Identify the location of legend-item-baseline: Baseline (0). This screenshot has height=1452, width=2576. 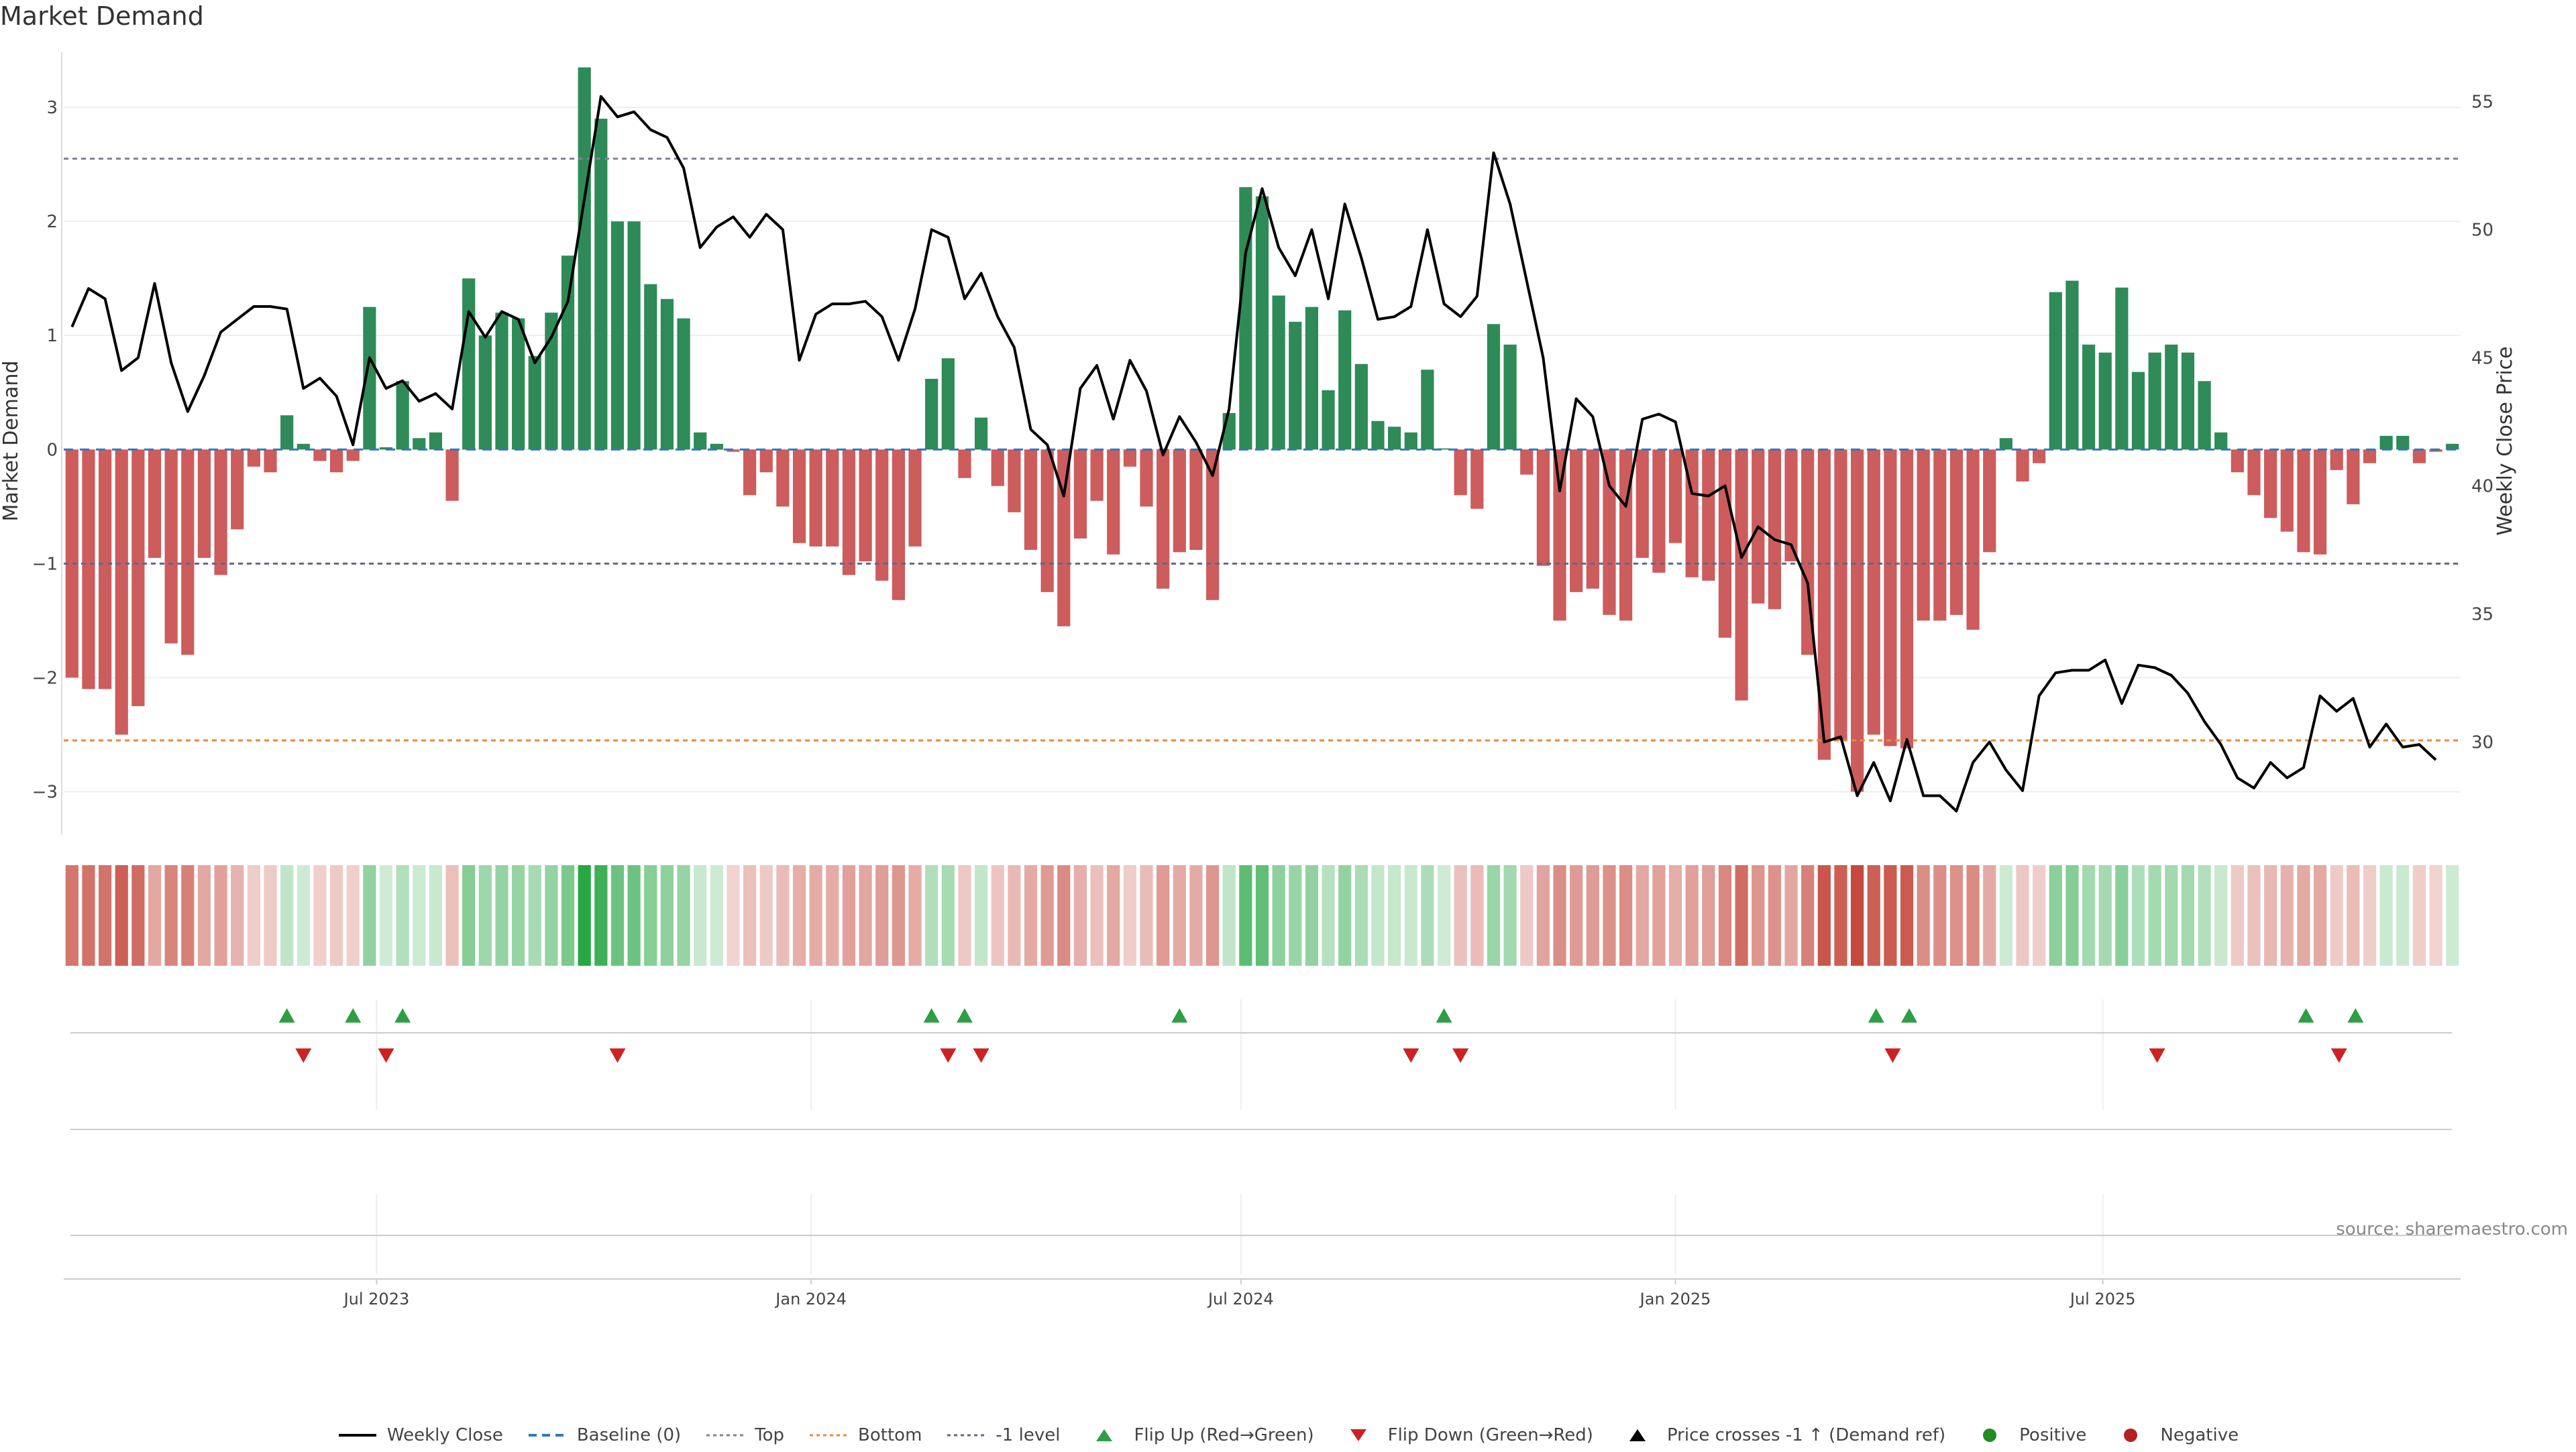
(604, 1435).